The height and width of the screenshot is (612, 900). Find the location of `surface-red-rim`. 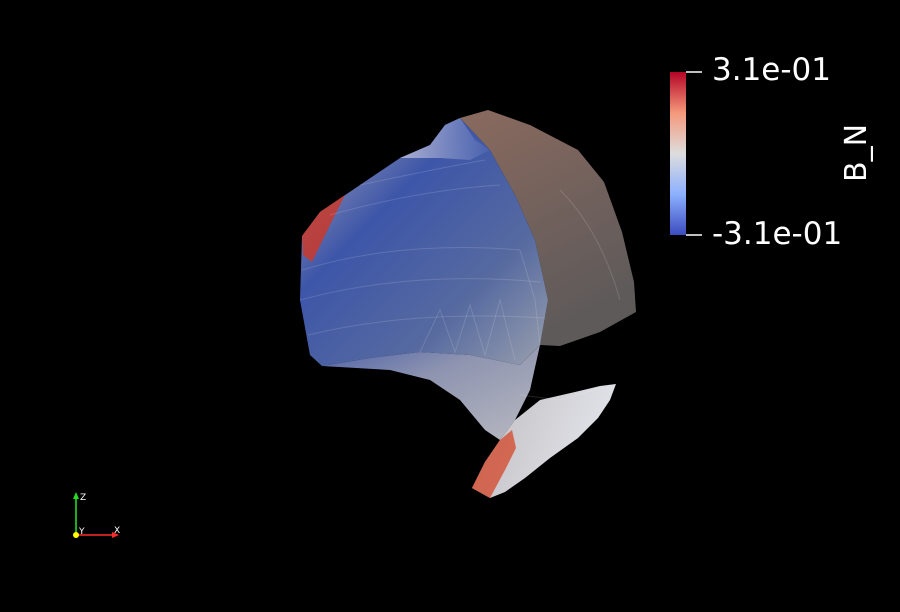

surface-red-rim is located at coordinates (323, 228).